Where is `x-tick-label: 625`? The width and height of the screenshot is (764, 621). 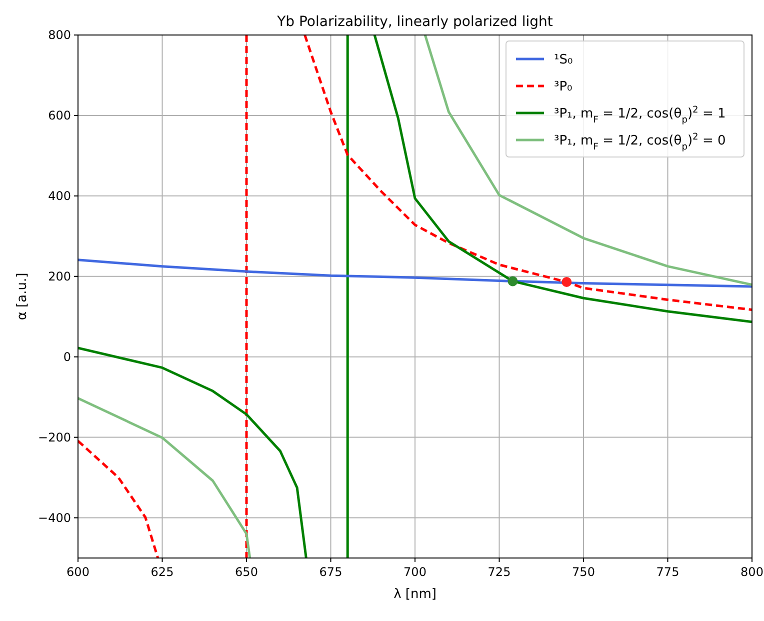
x-tick-label: 625 is located at coordinates (162, 572).